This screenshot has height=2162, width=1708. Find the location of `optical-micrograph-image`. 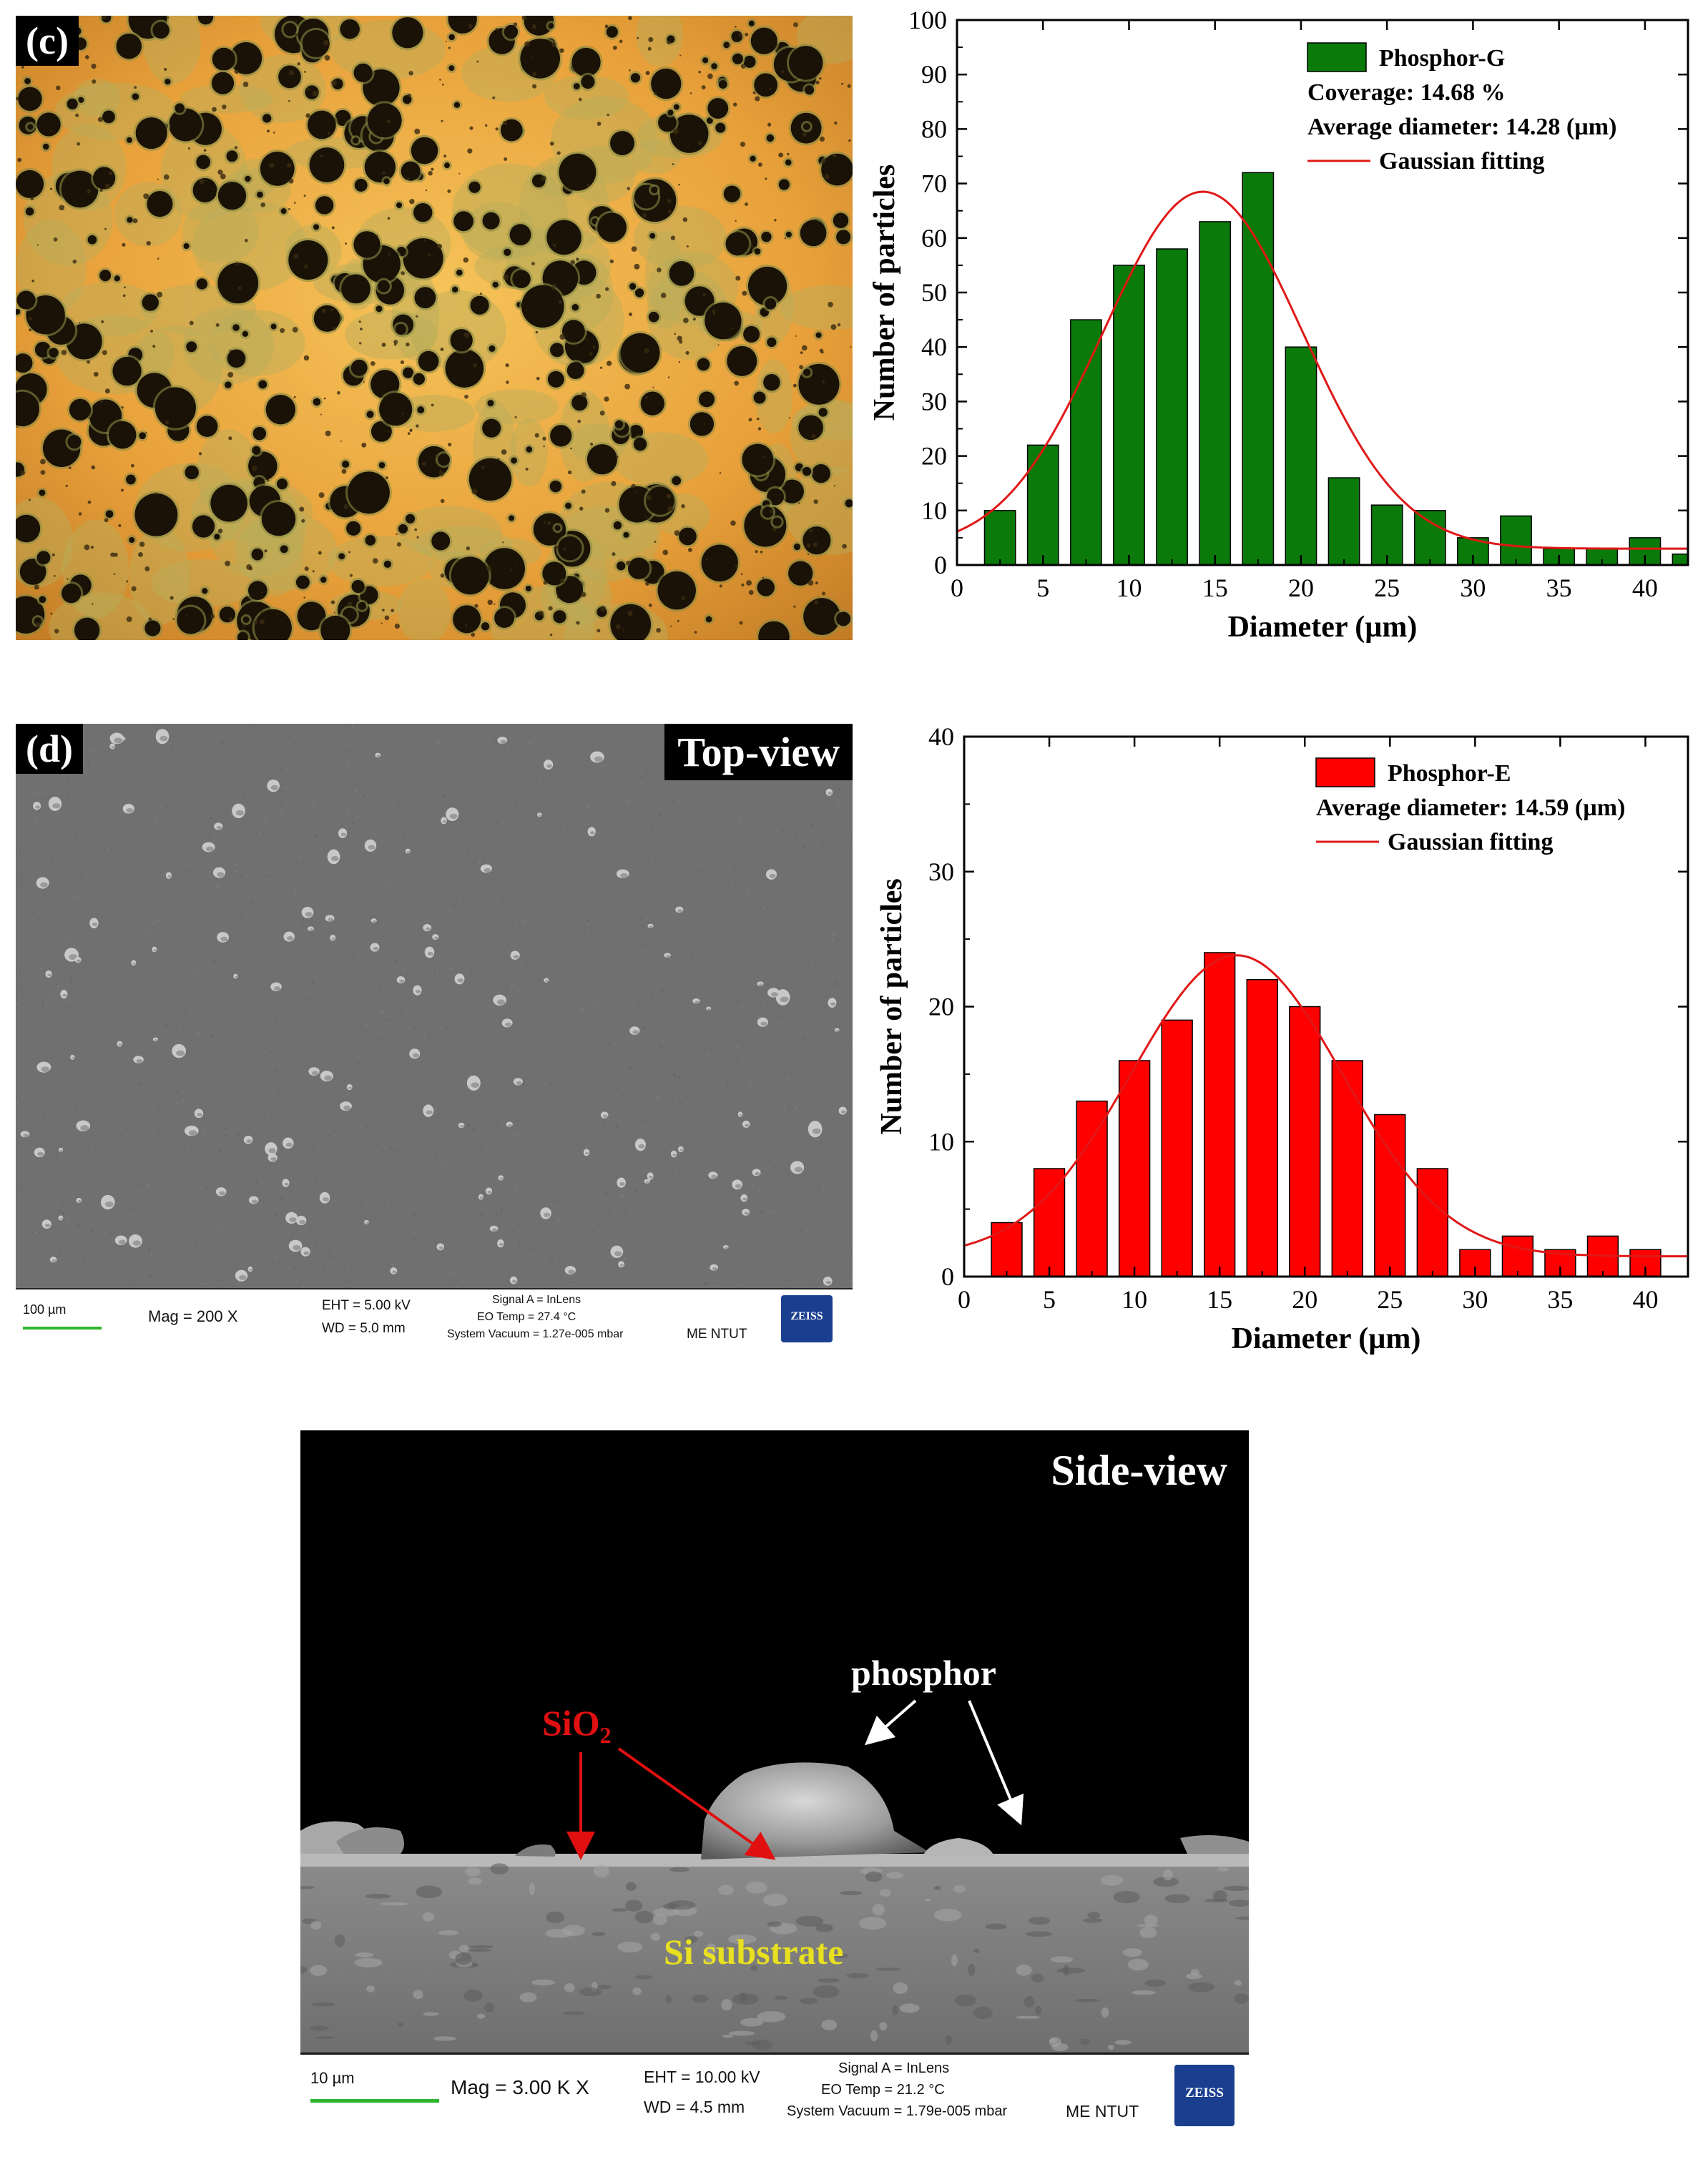

optical-micrograph-image is located at coordinates (435, 328).